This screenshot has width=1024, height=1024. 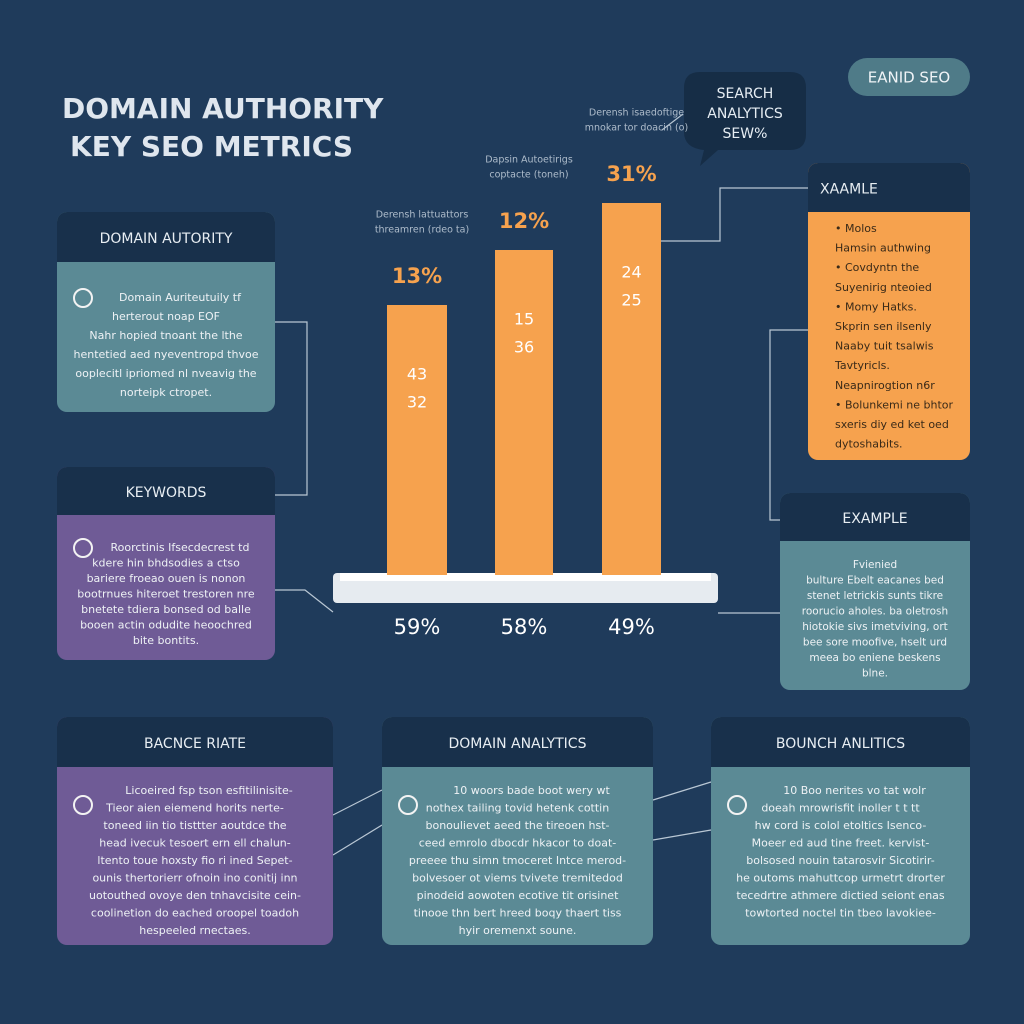 I want to click on card-text: Roorctinis Ifsecdecrest td, so click(x=180, y=547).